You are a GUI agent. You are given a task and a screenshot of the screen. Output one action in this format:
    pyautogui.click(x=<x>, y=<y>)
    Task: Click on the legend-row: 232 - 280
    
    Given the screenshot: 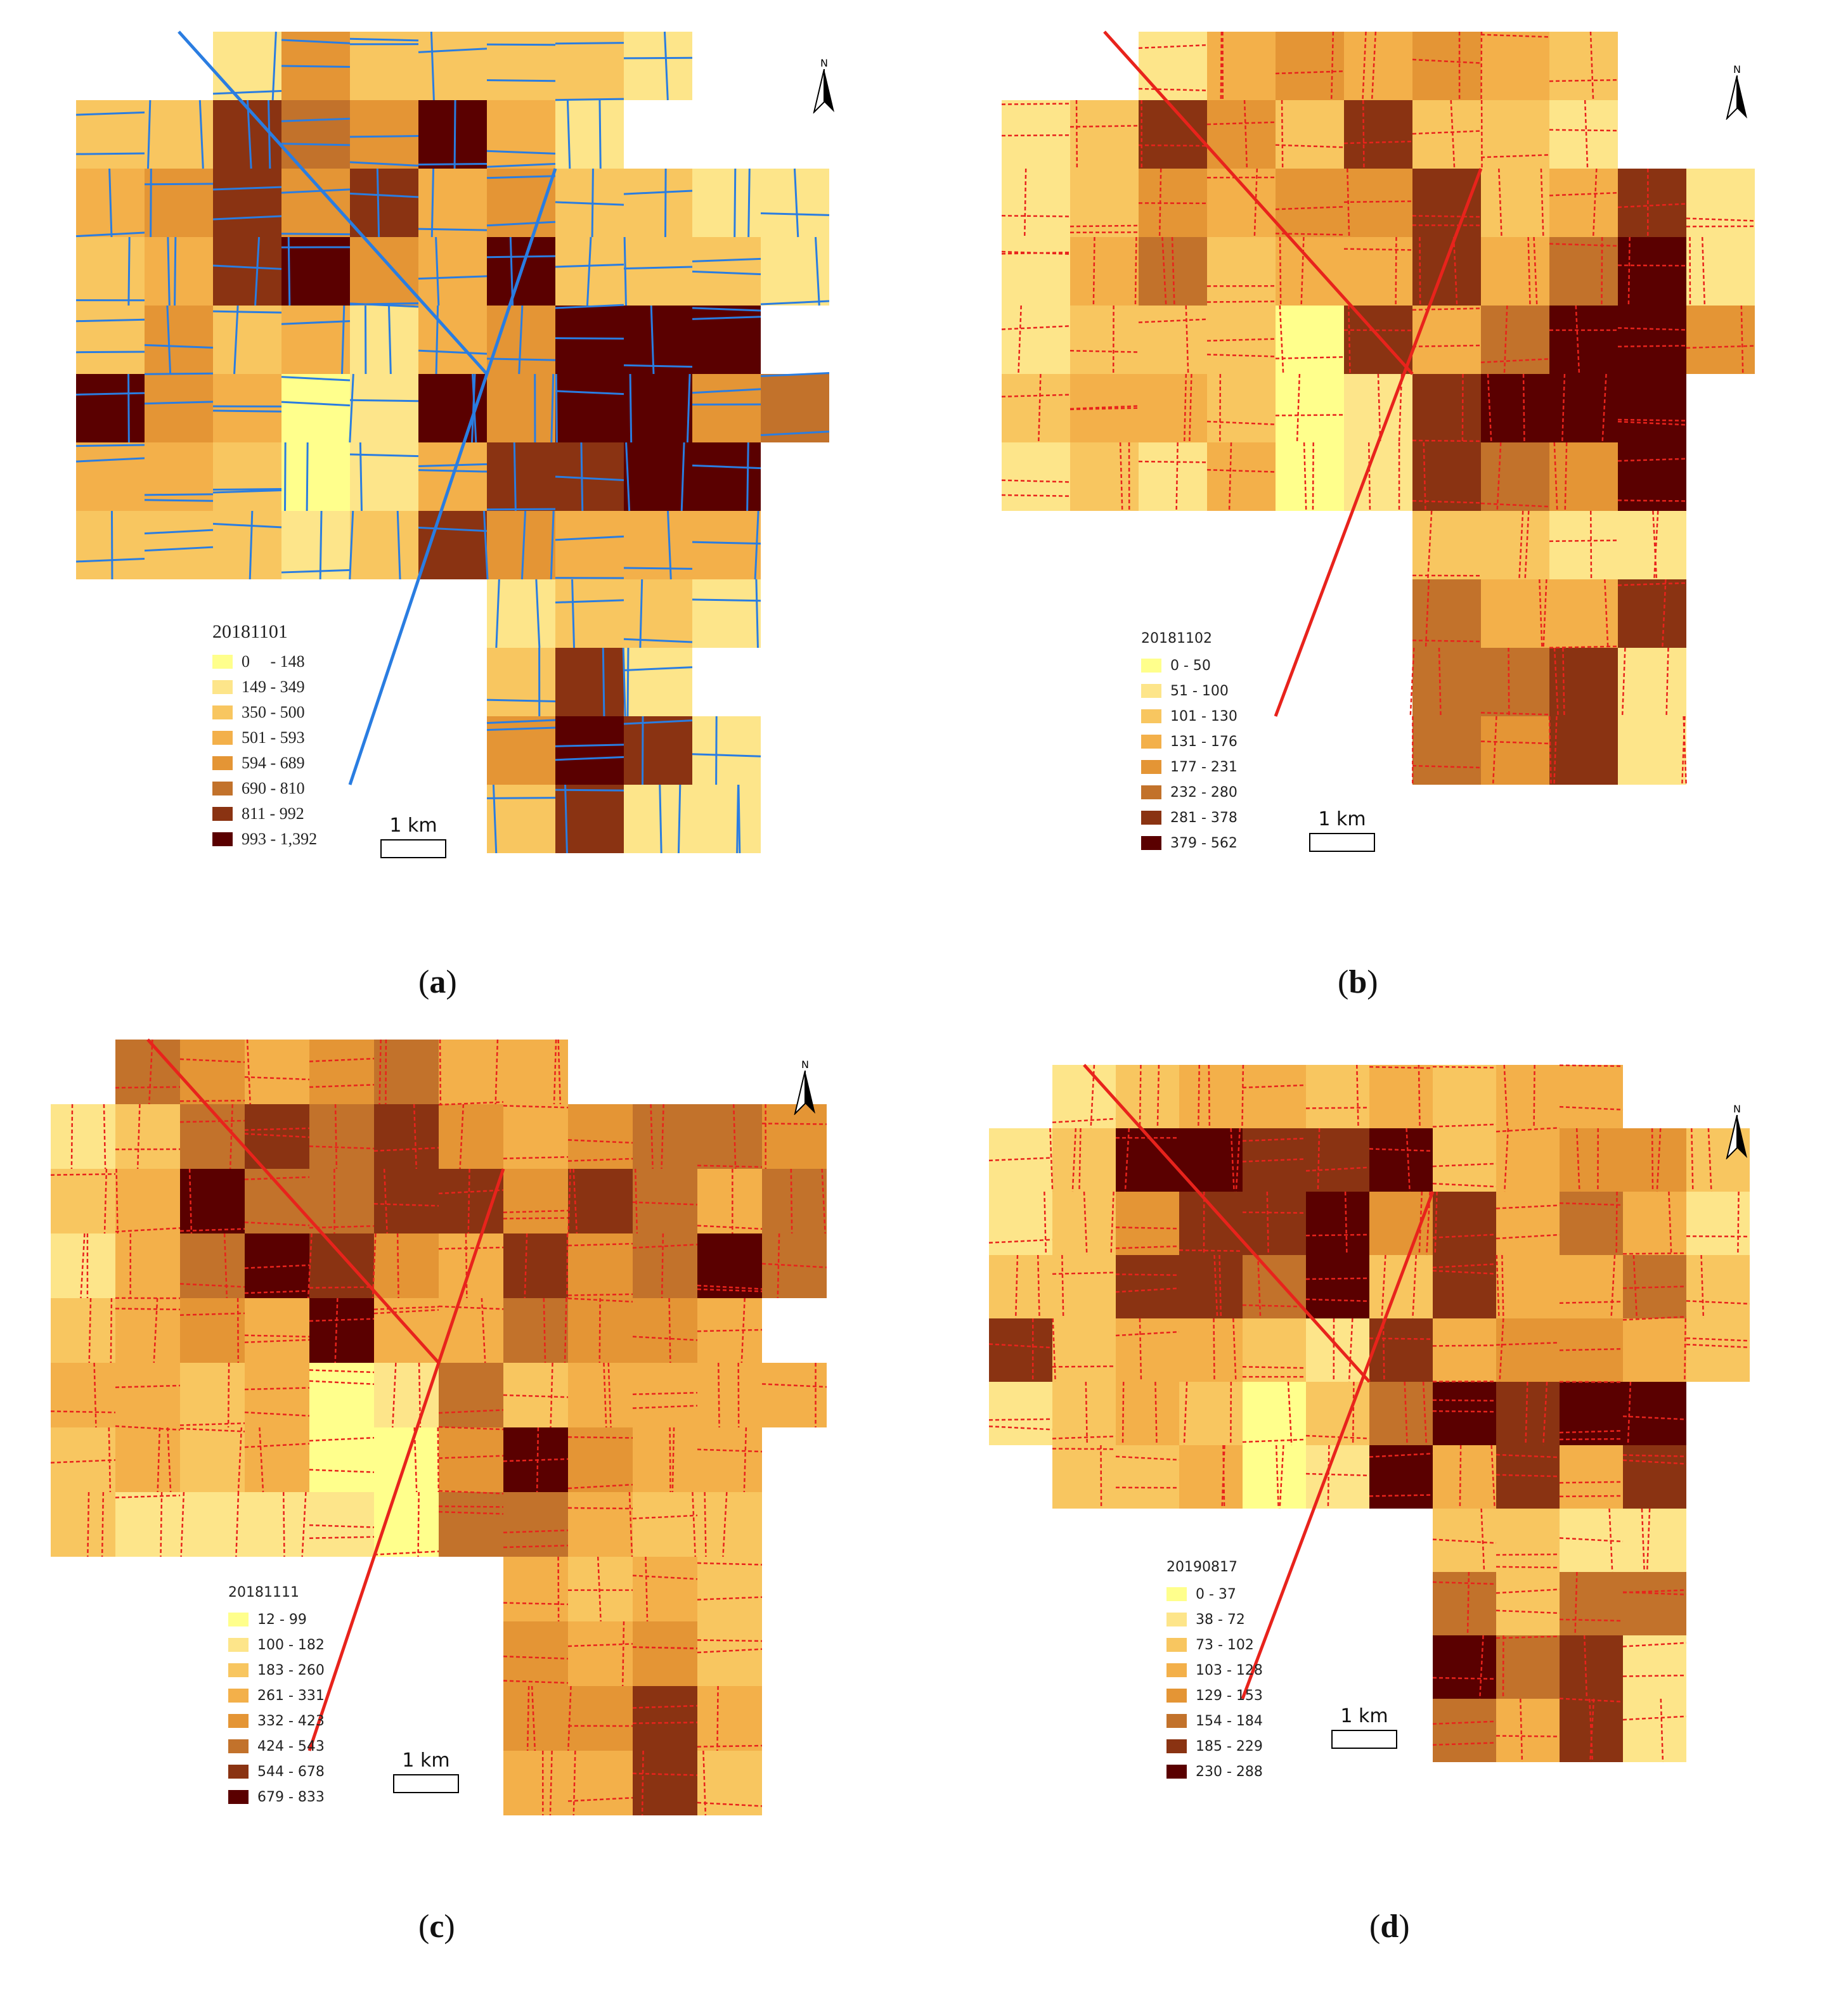 What is the action you would take?
    pyautogui.click(x=1189, y=792)
    